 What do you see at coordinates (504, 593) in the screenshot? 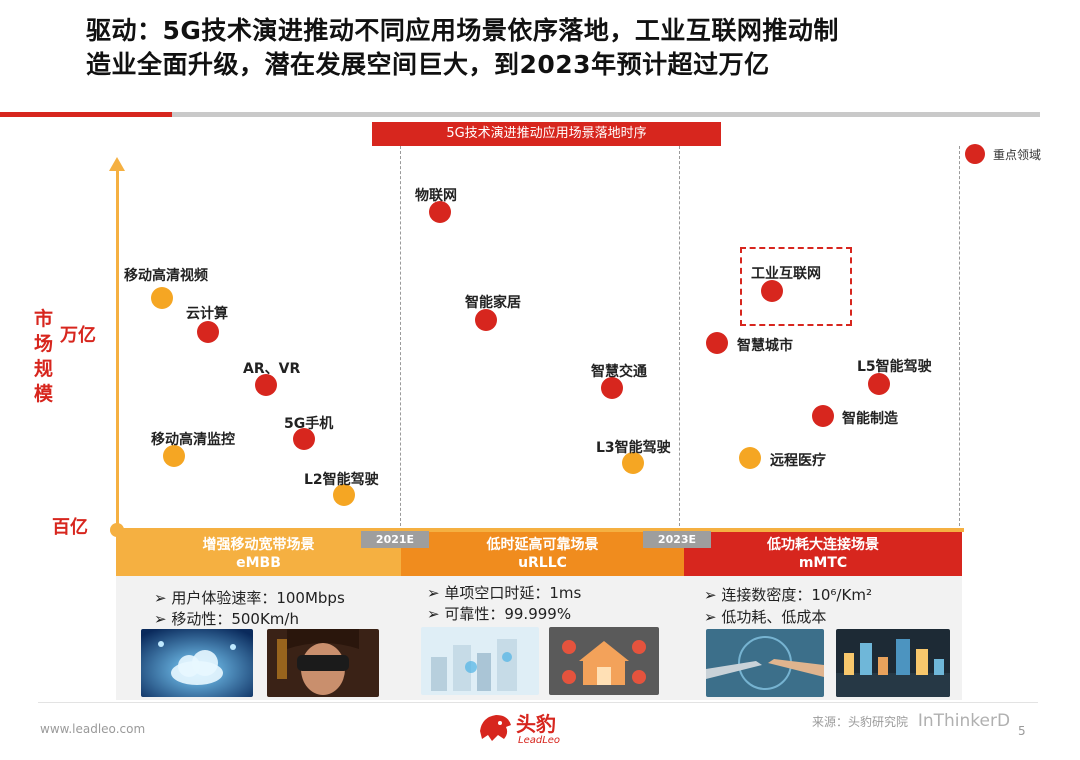
I see `urllc-bullet-latency: ➢ 单项空口时延：1ms` at bounding box center [504, 593].